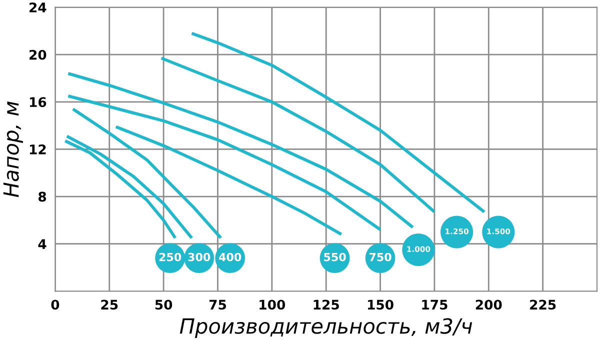  What do you see at coordinates (42, 244) in the screenshot?
I see `y-tick-label: 4` at bounding box center [42, 244].